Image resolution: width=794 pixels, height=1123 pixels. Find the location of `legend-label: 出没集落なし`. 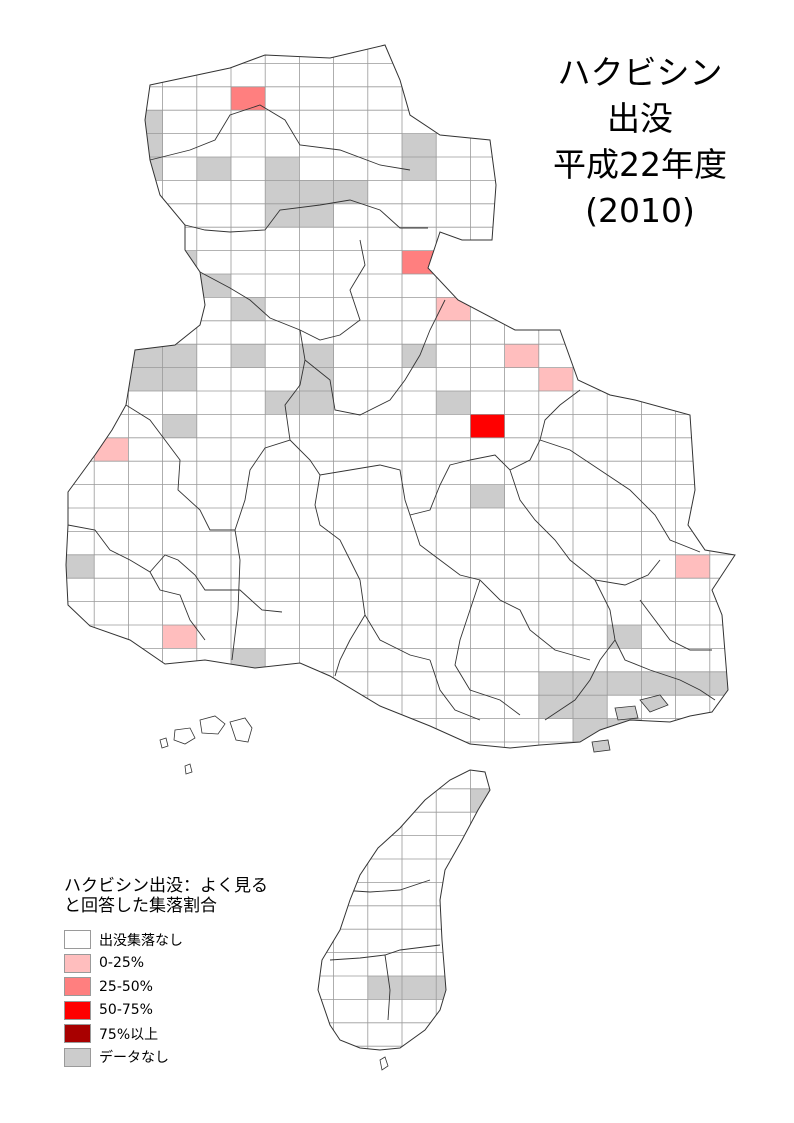

legend-label: 出没集落なし is located at coordinates (141, 940).